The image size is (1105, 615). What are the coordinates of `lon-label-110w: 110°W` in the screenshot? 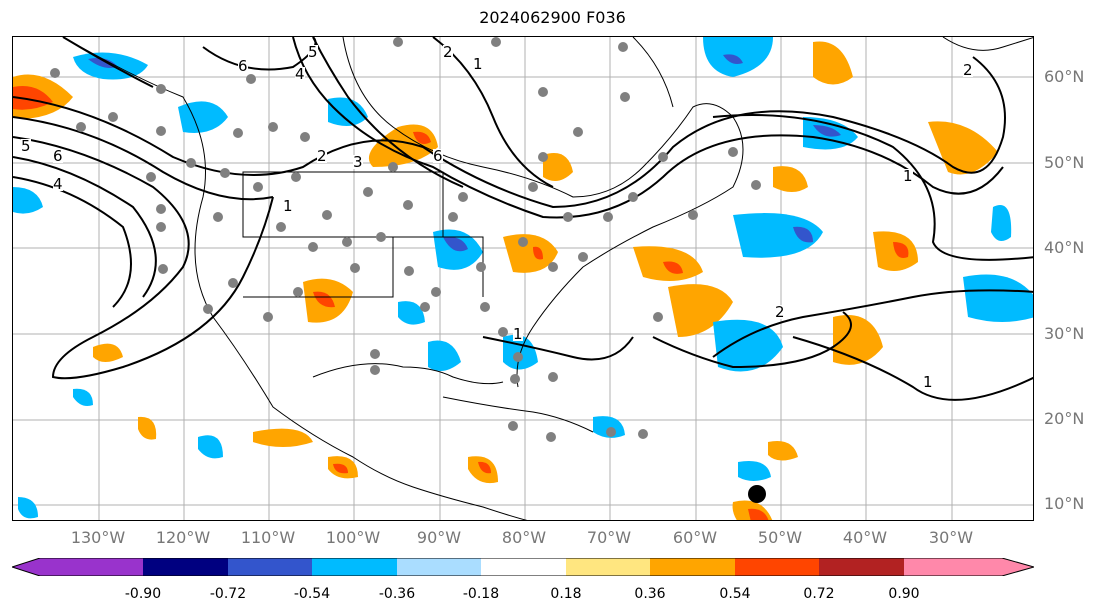 It's located at (268, 537).